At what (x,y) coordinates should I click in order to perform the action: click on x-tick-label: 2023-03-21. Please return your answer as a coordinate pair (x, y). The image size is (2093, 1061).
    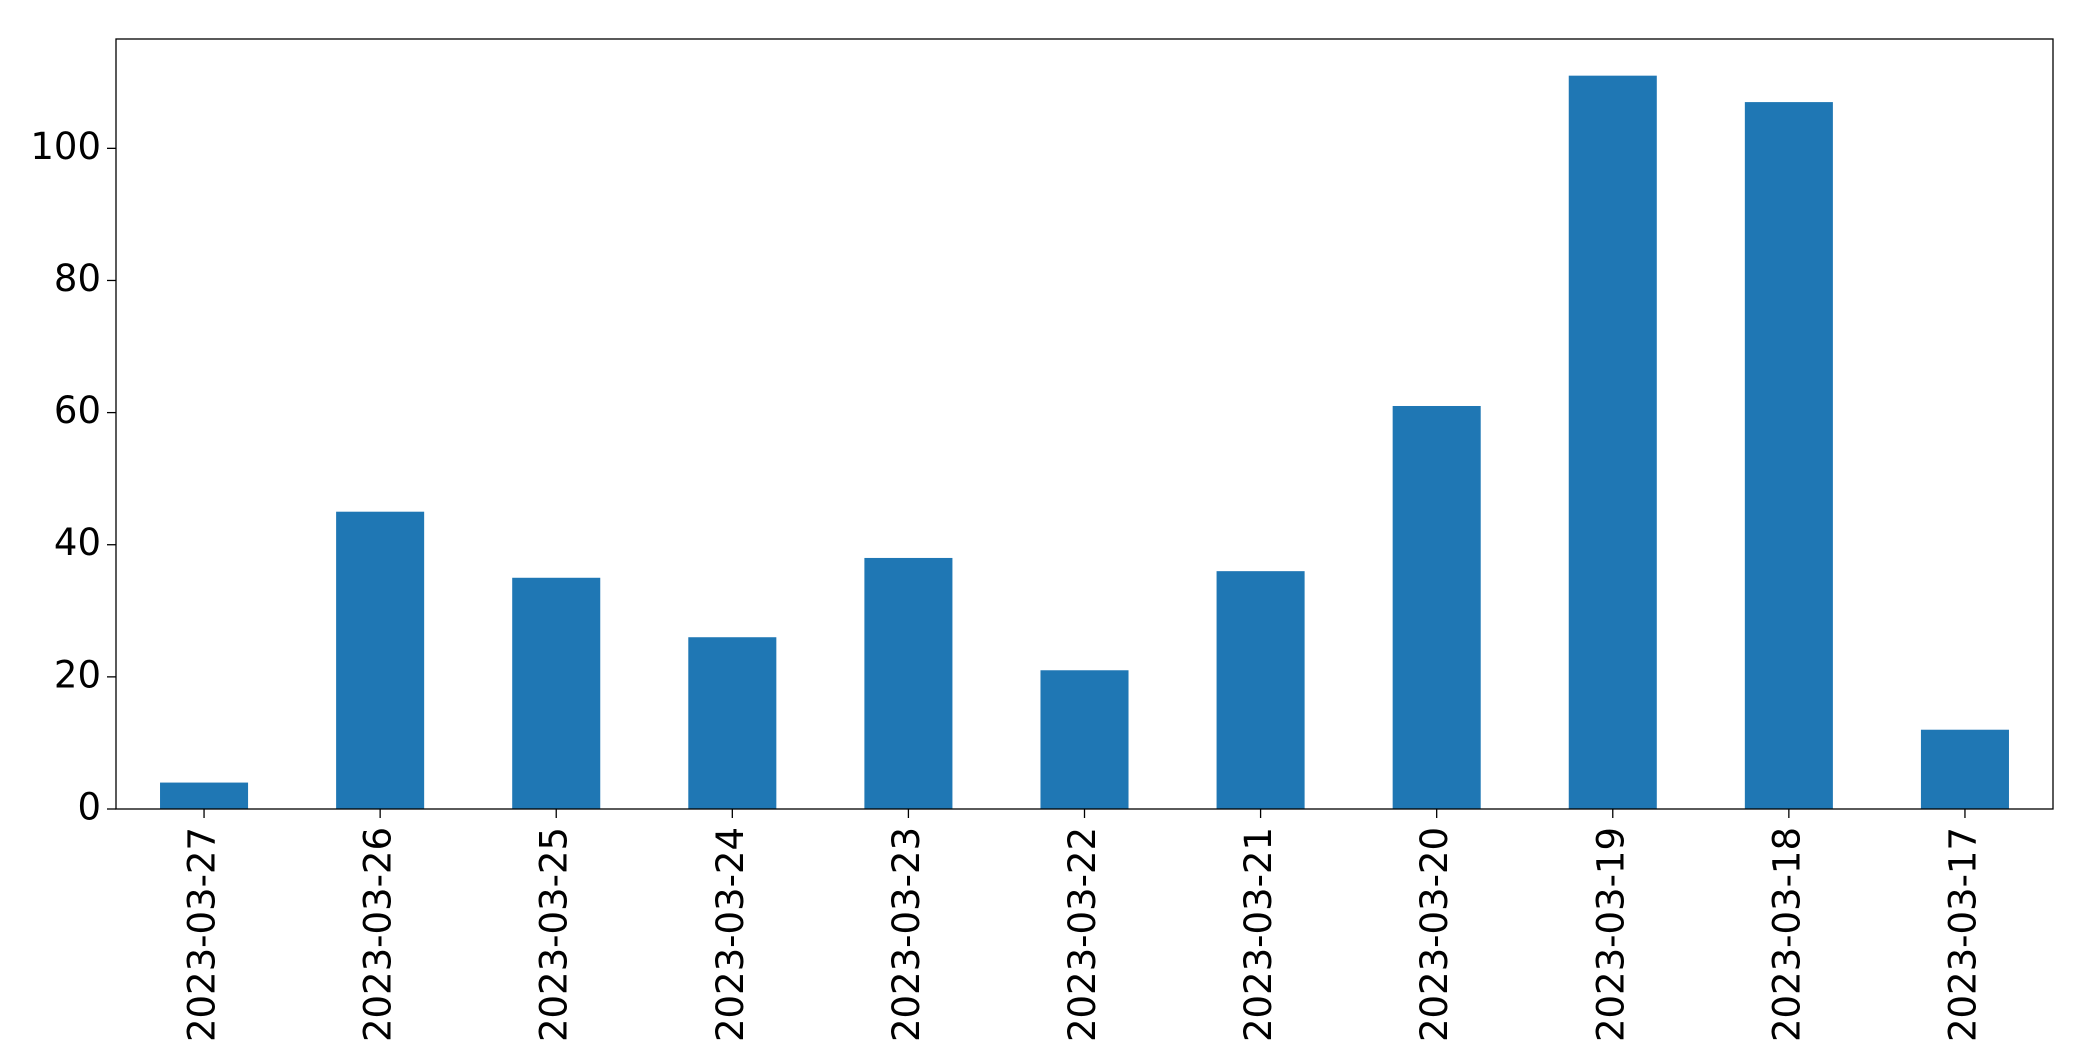
    Looking at the image, I should click on (1258, 934).